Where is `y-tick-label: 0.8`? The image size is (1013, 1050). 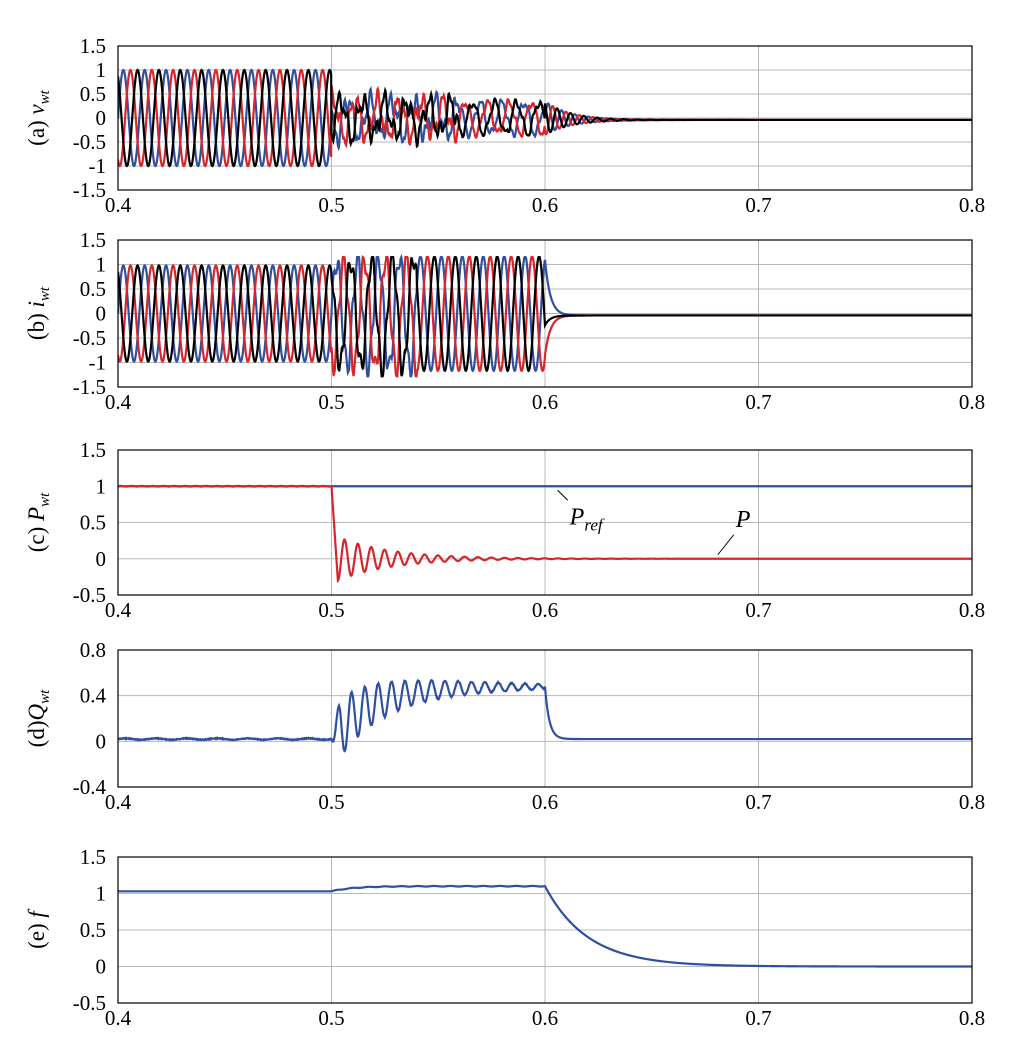 y-tick-label: 0.8 is located at coordinates (93, 650).